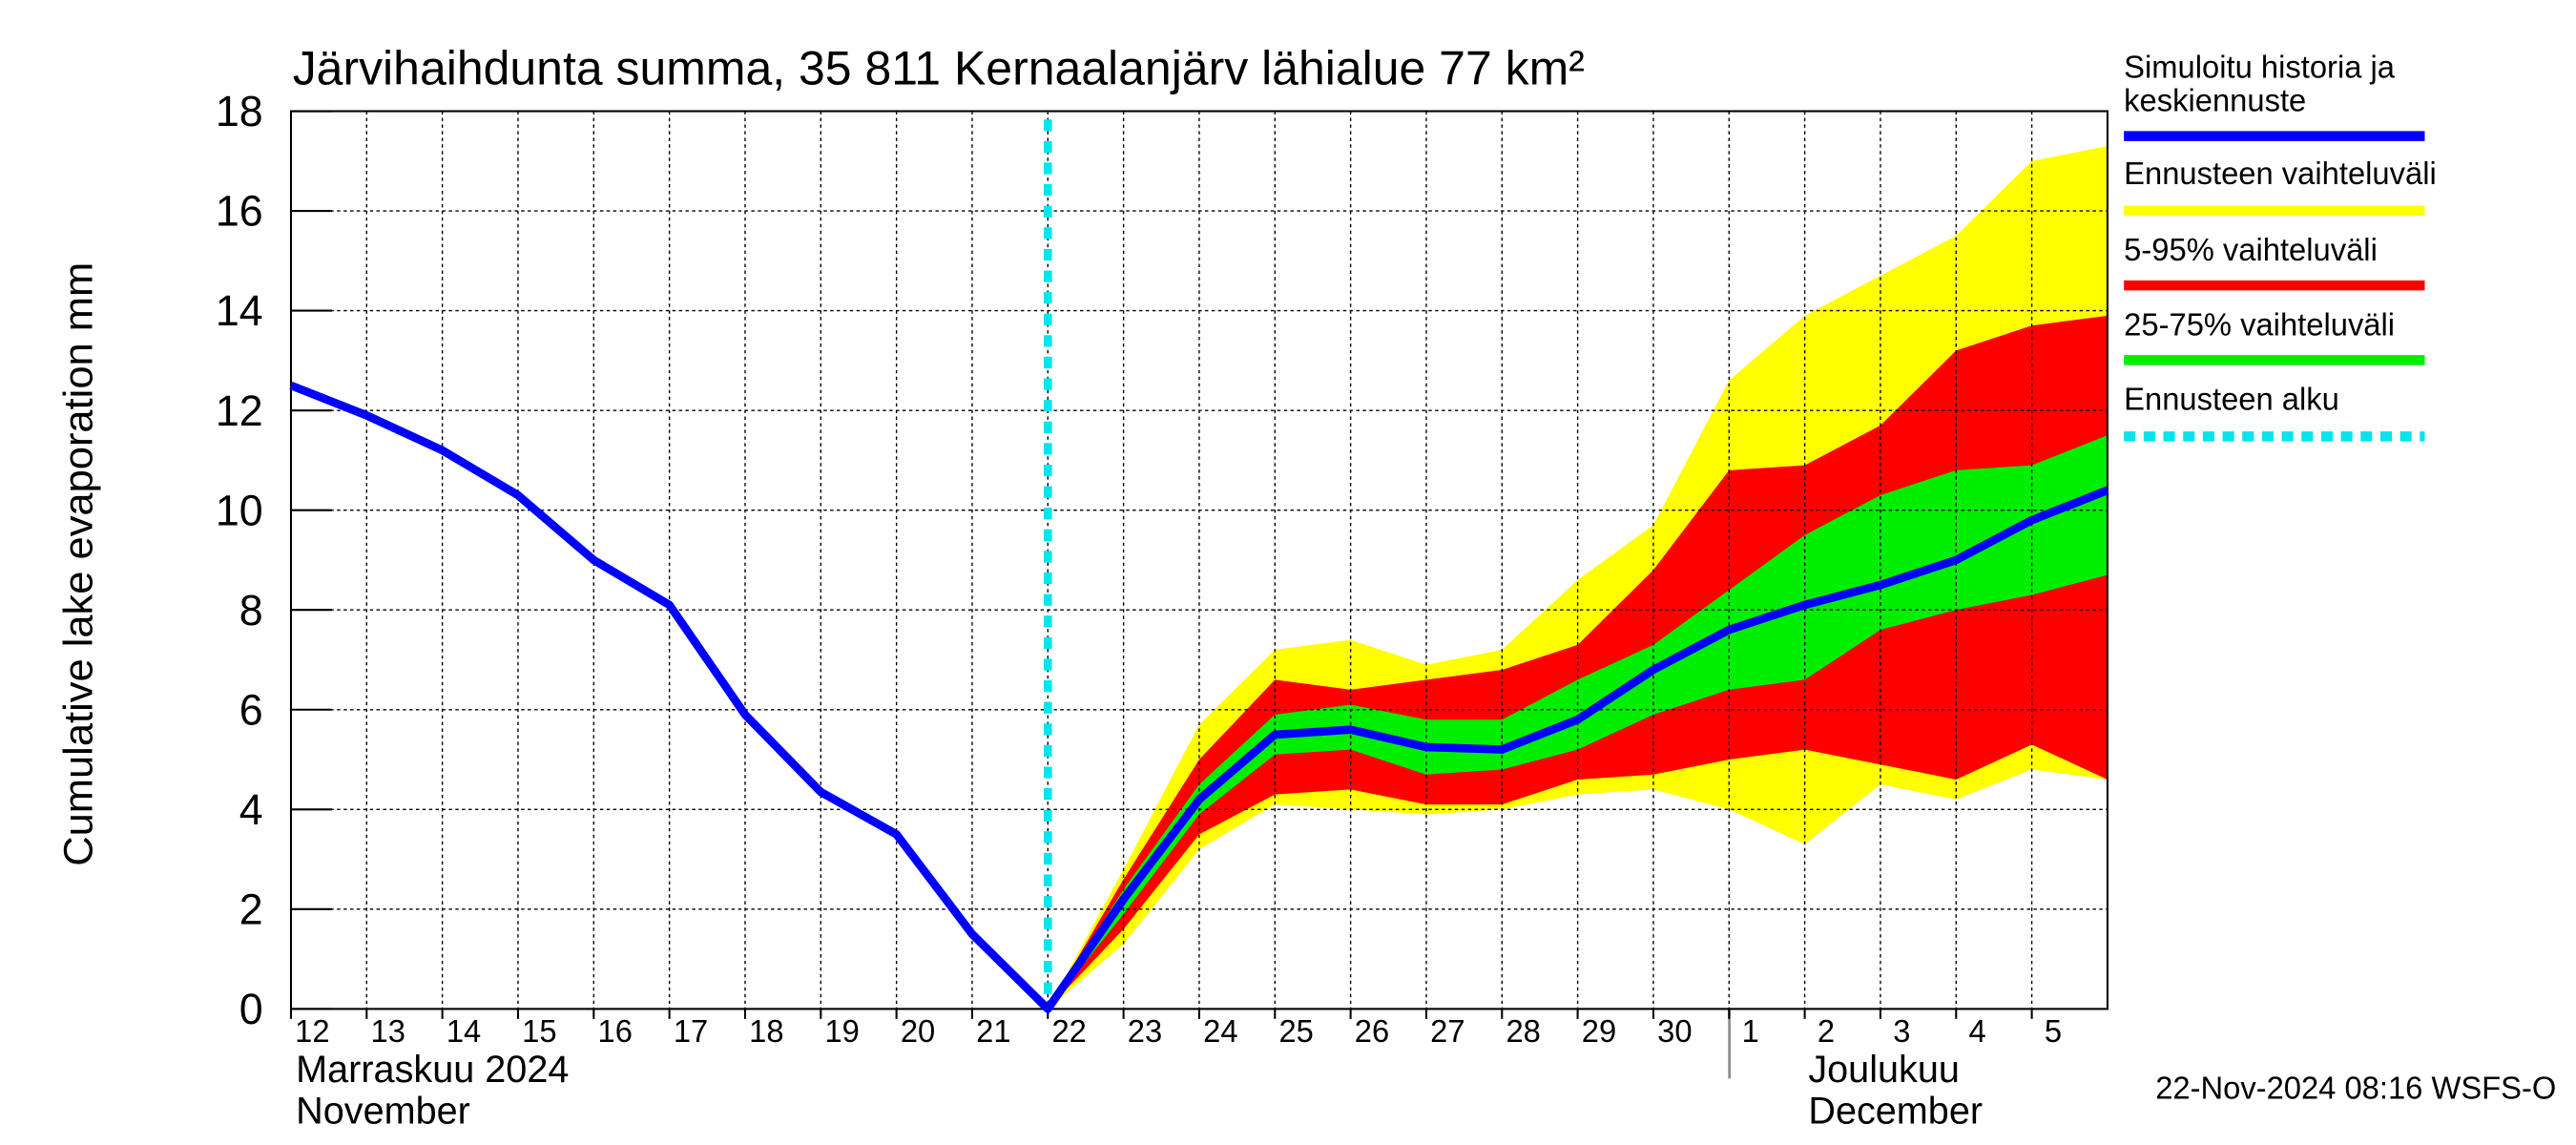 The height and width of the screenshot is (1145, 2576). I want to click on x-tick-label: 16, so click(614, 1031).